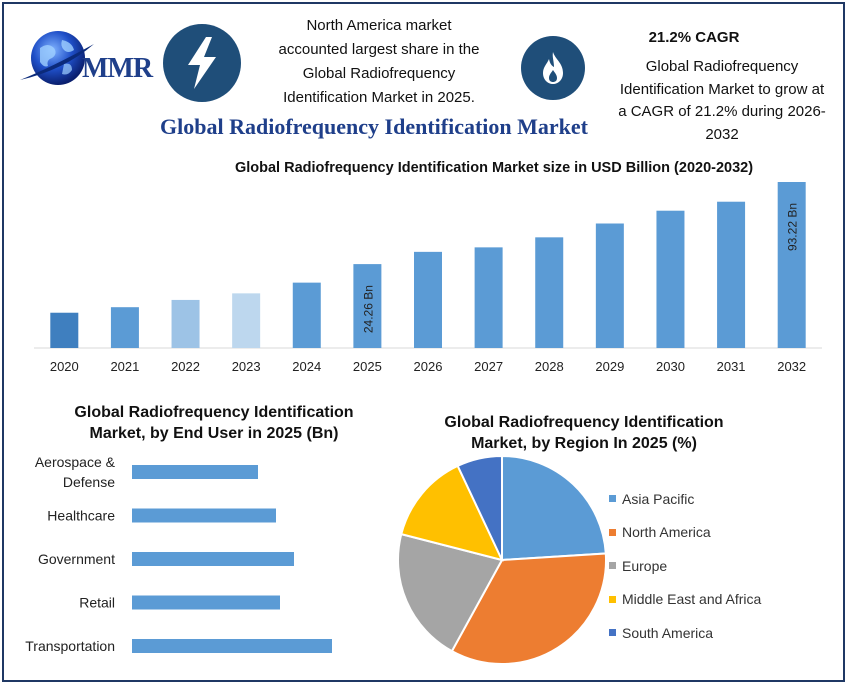 The height and width of the screenshot is (688, 851). Describe the element at coordinates (124, 327) in the screenshot. I see `bar-2021` at that location.